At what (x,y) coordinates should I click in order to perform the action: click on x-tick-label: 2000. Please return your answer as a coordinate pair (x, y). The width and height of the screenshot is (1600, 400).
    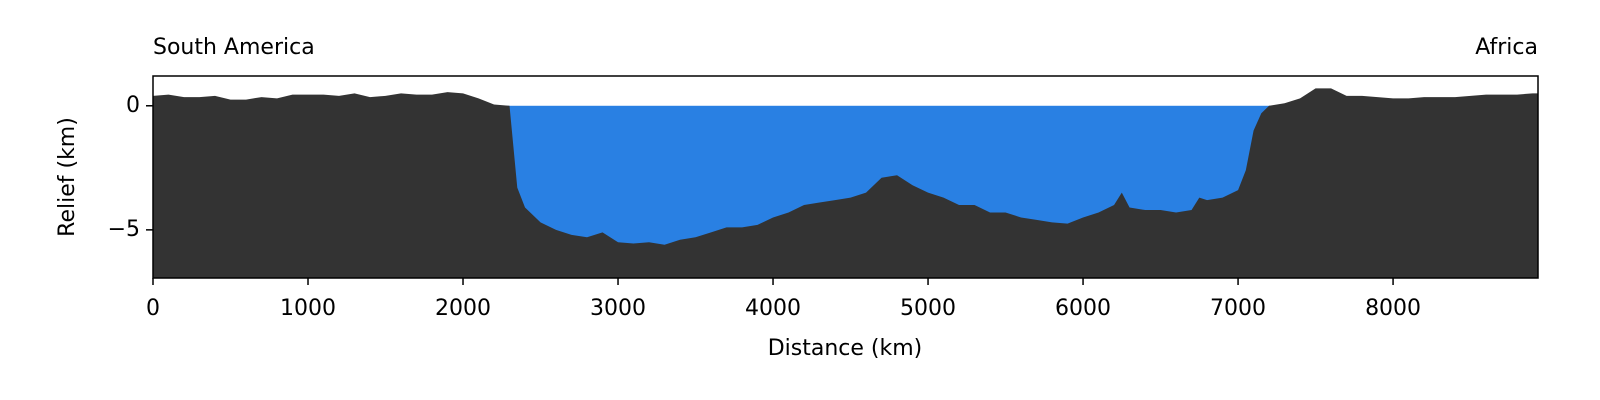
    Looking at the image, I should click on (463, 308).